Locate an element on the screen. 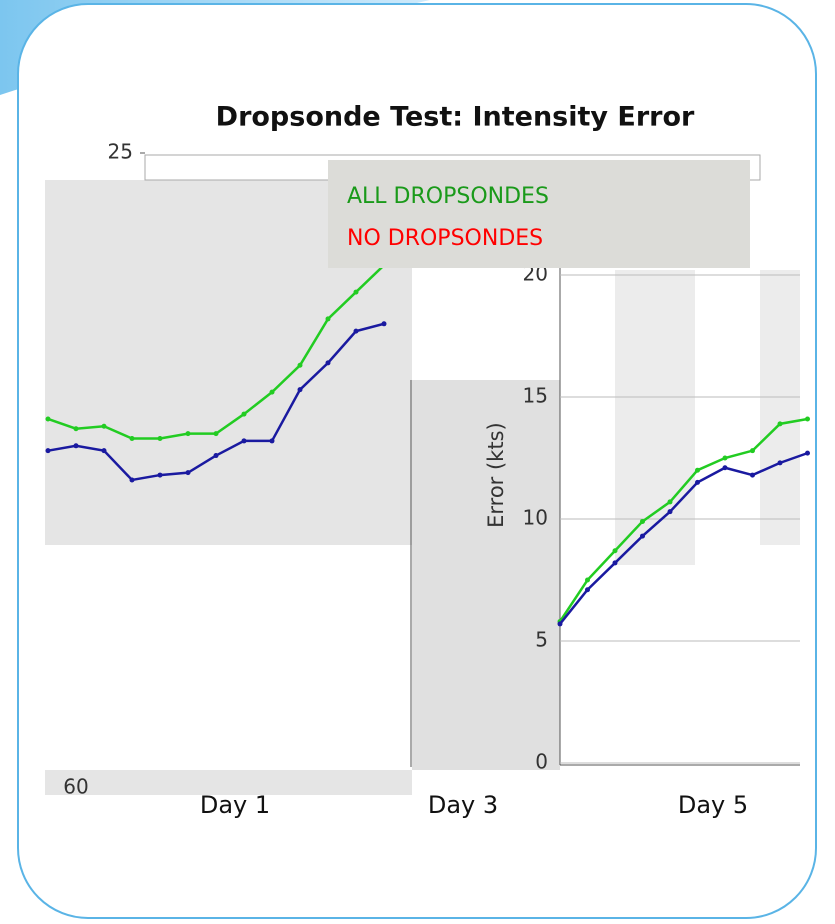 This screenshot has width=835, height=924. panel-bg is located at coordinates (228, 656).